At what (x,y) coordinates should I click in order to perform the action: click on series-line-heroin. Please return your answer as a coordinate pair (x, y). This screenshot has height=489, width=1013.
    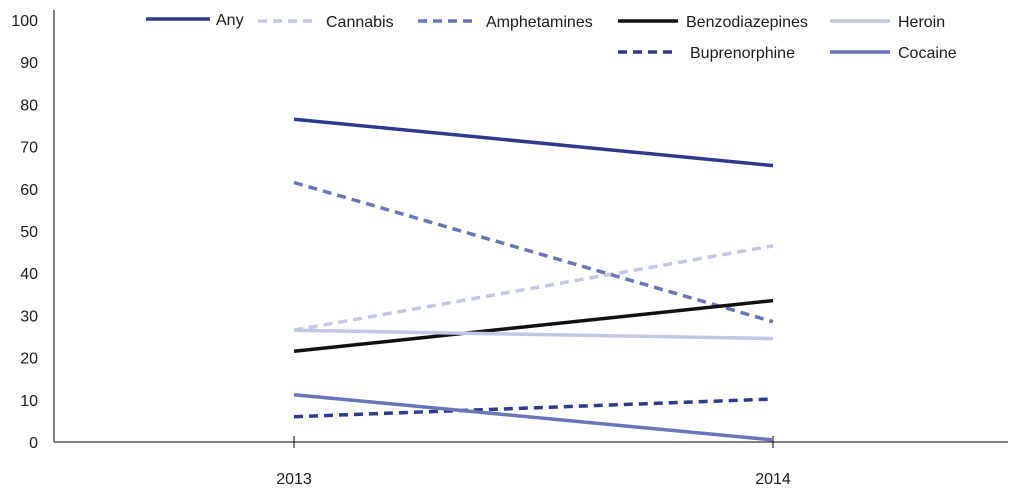
    Looking at the image, I should click on (533, 334).